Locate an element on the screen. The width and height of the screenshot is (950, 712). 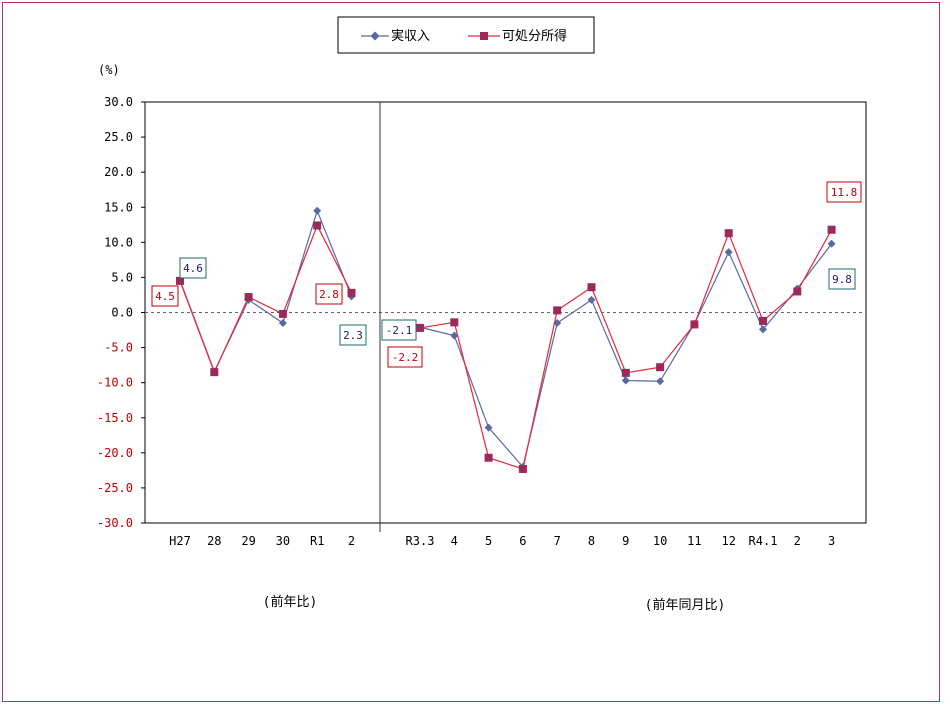
legend-item-1: 実収入 is located at coordinates (395, 36).